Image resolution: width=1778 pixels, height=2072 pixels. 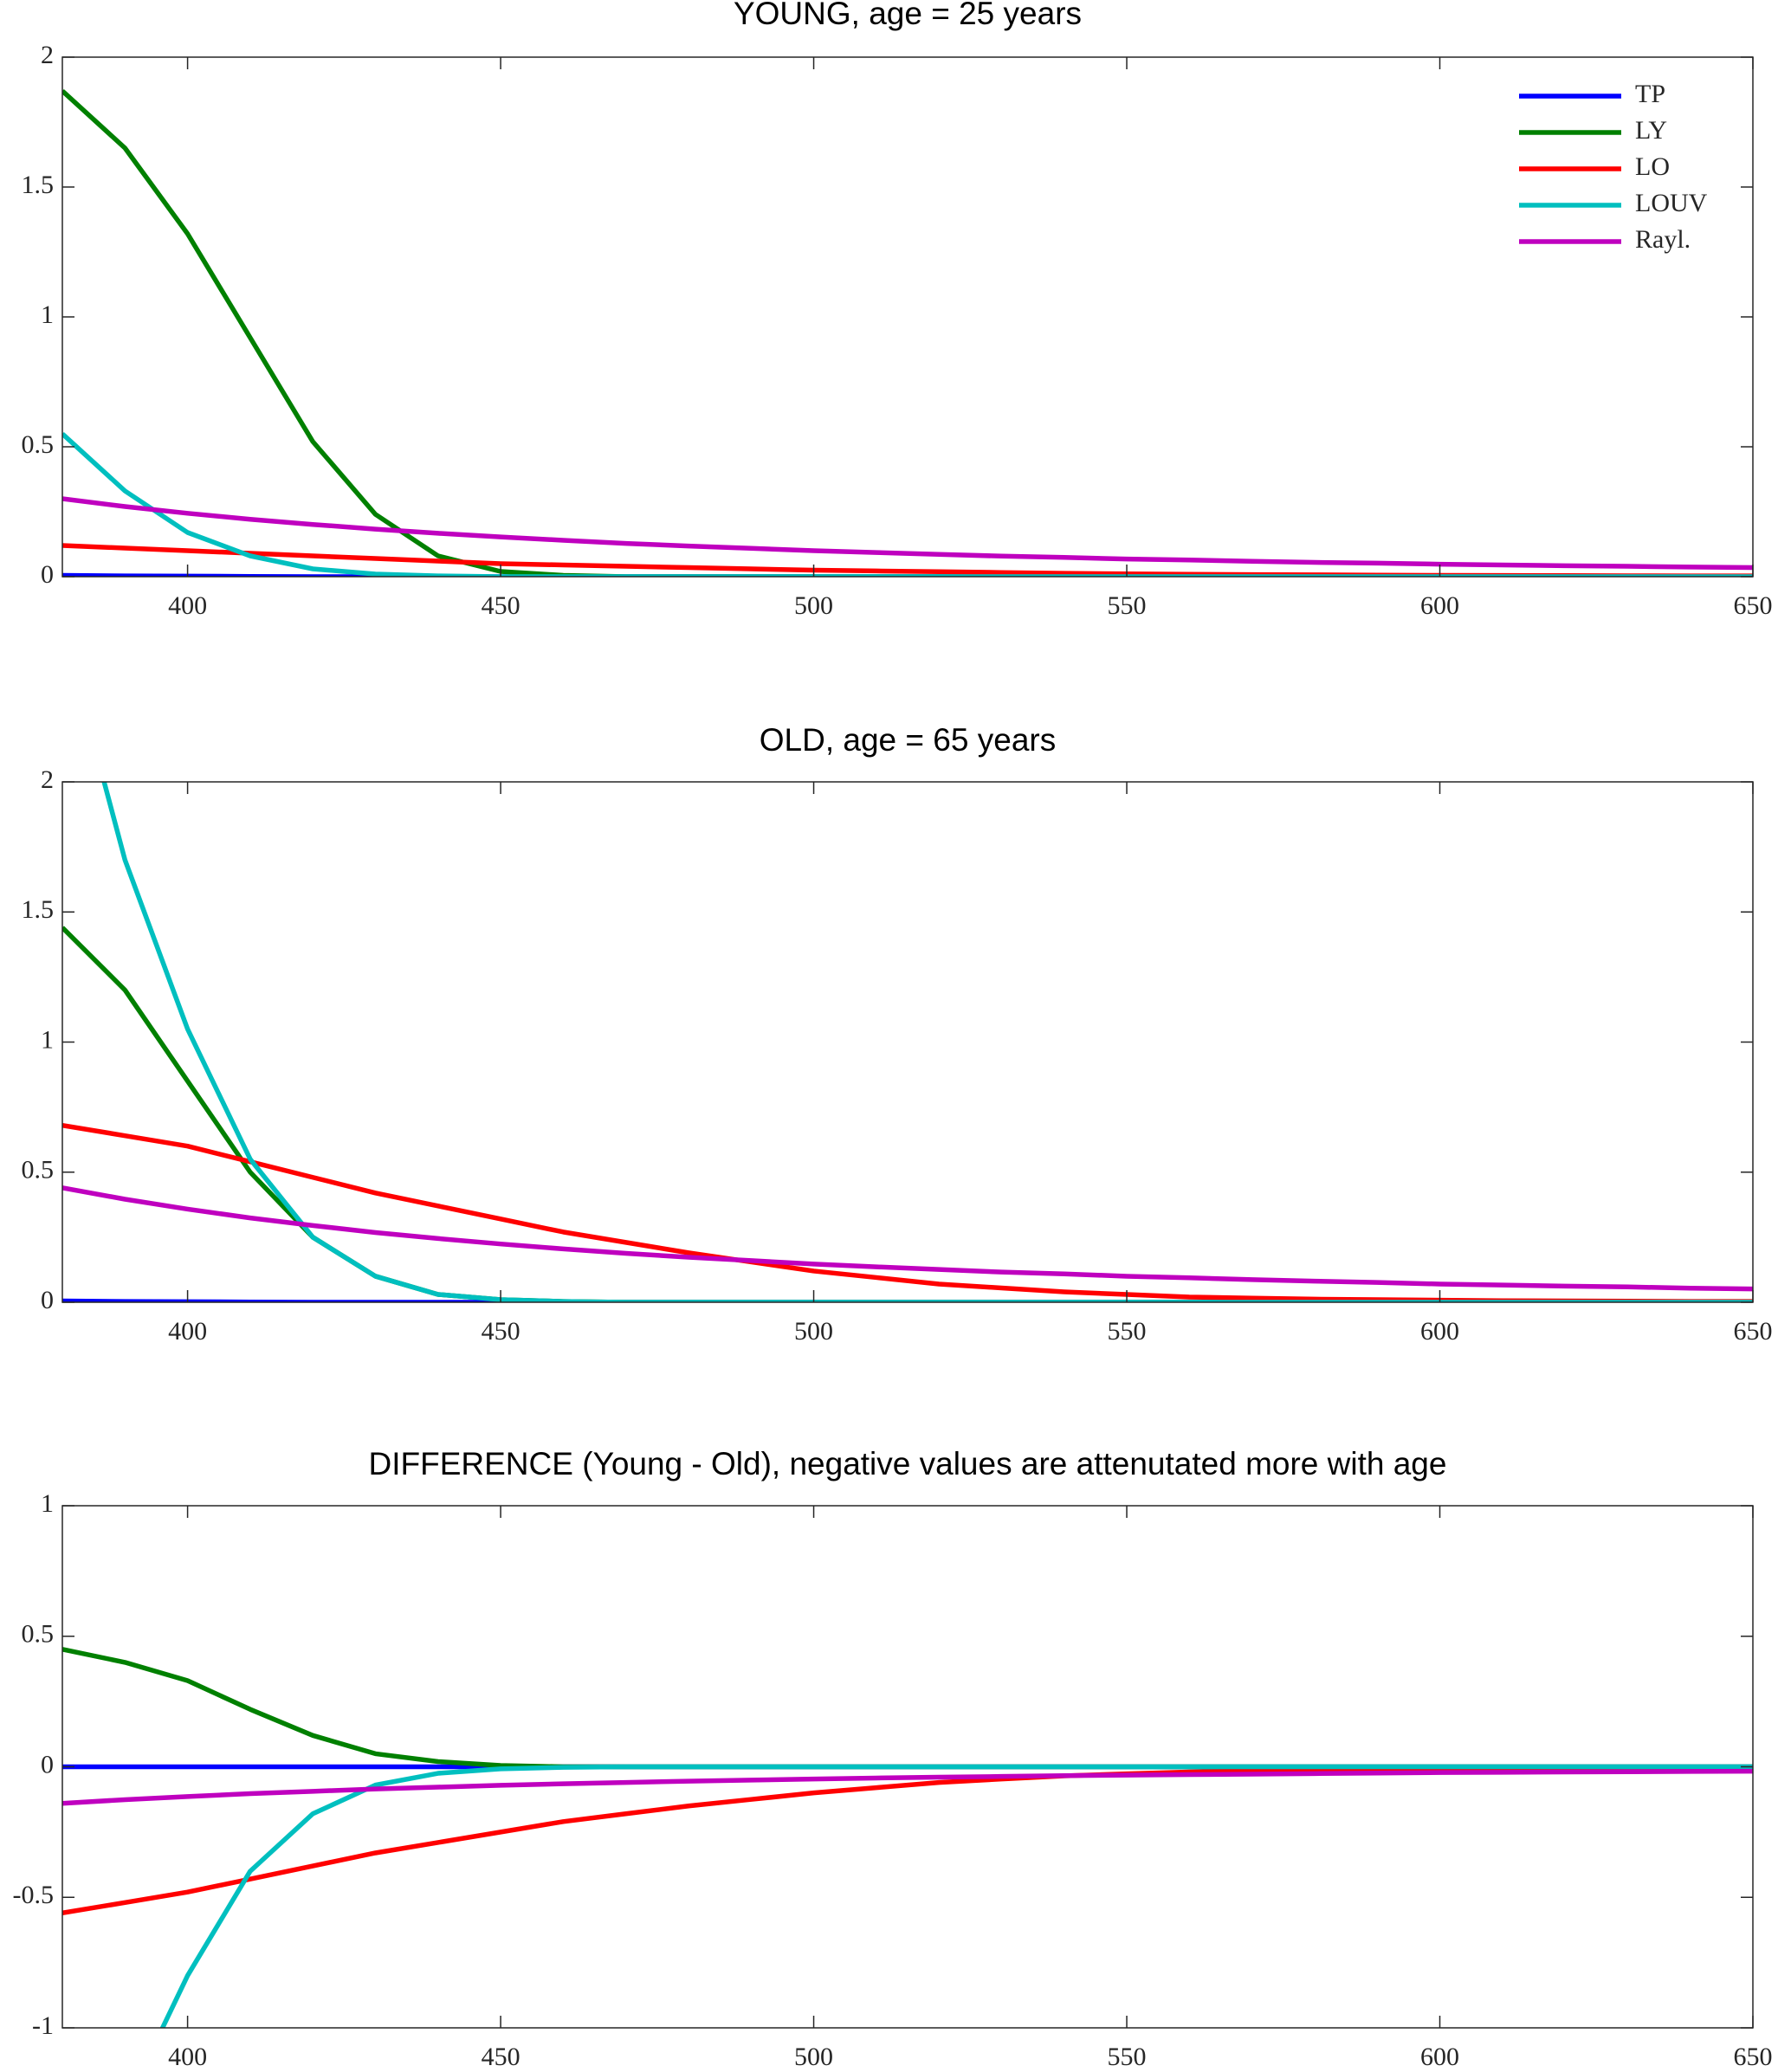 What do you see at coordinates (908, 16) in the screenshot?
I see `chart-title: YOUNG, age = 25 years` at bounding box center [908, 16].